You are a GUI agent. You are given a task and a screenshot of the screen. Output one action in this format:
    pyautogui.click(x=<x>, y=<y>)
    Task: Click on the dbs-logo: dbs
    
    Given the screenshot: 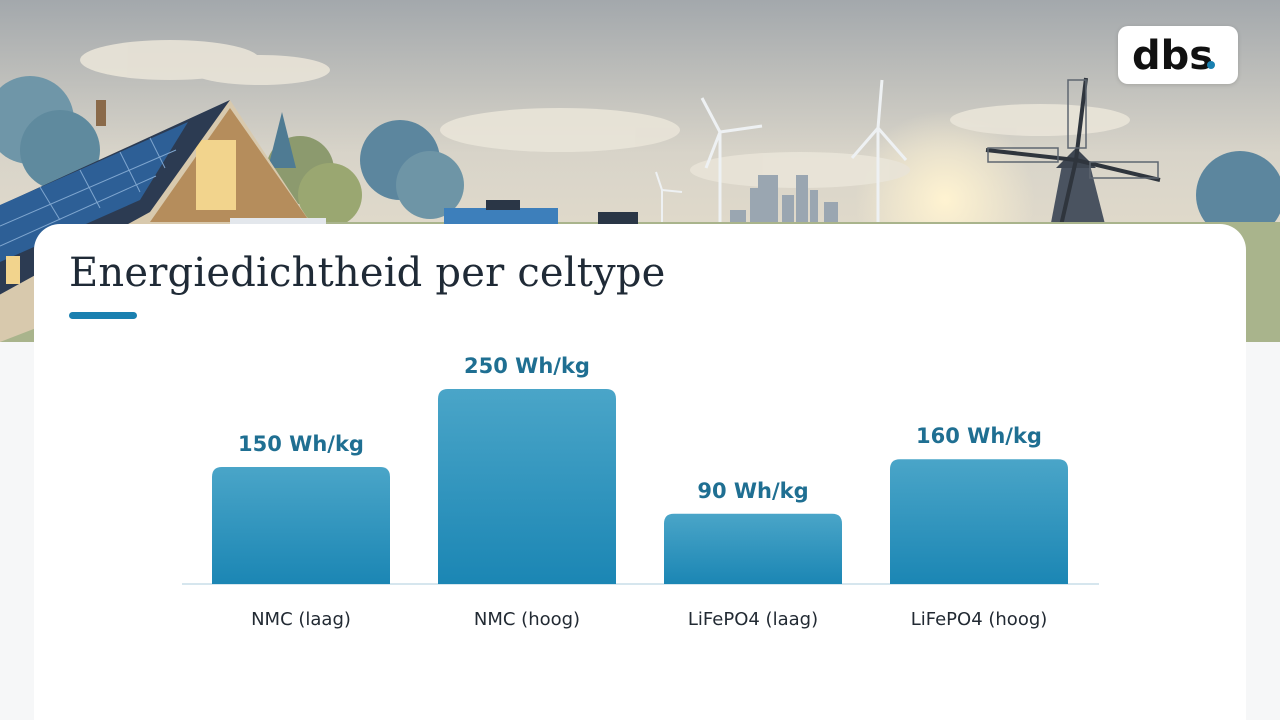 What is the action you would take?
    pyautogui.click(x=1178, y=55)
    